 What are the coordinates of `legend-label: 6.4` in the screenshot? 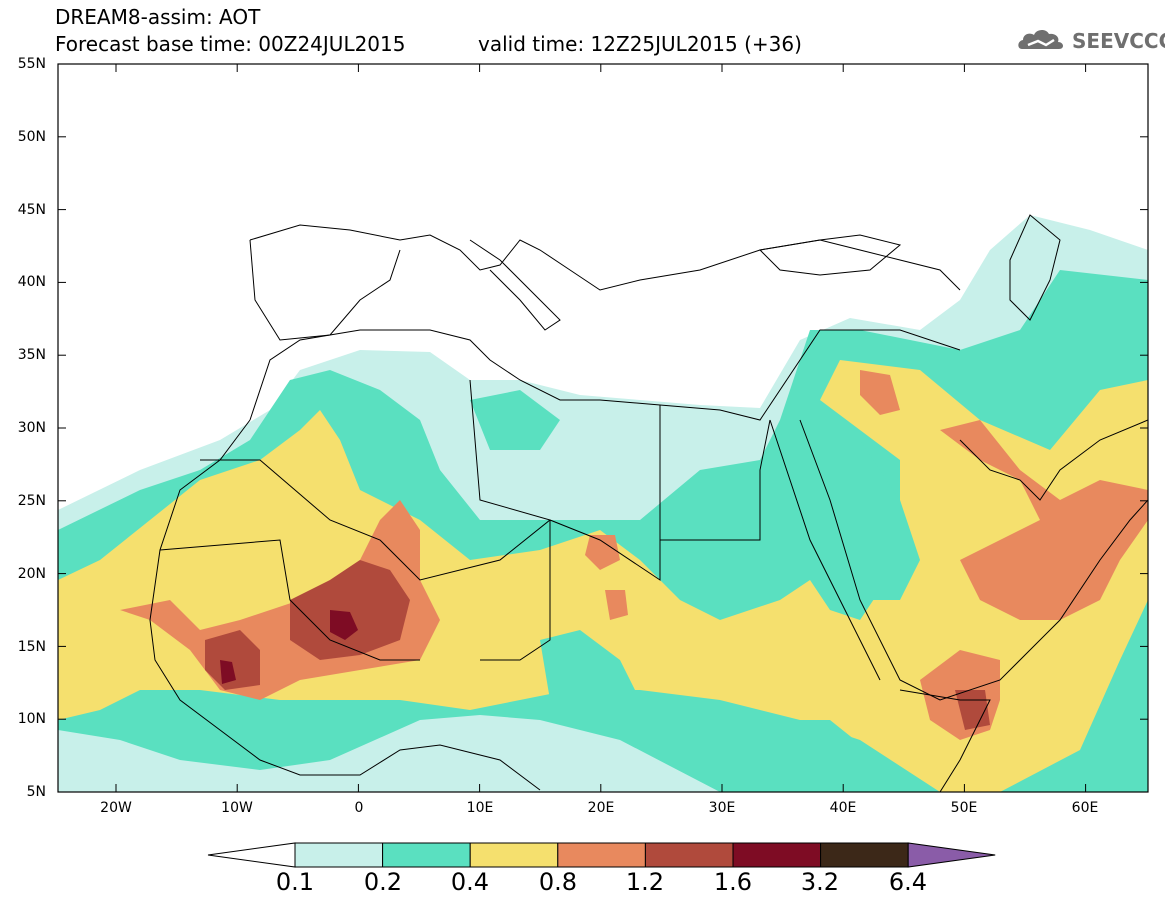 It's located at (908, 882).